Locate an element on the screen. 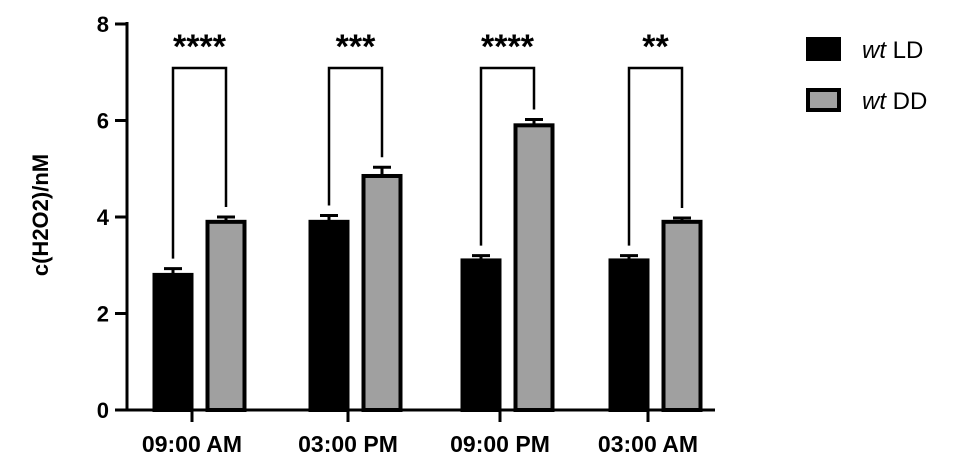 This screenshot has height=466, width=957. legend-label: wt DD is located at coordinates (894, 101).